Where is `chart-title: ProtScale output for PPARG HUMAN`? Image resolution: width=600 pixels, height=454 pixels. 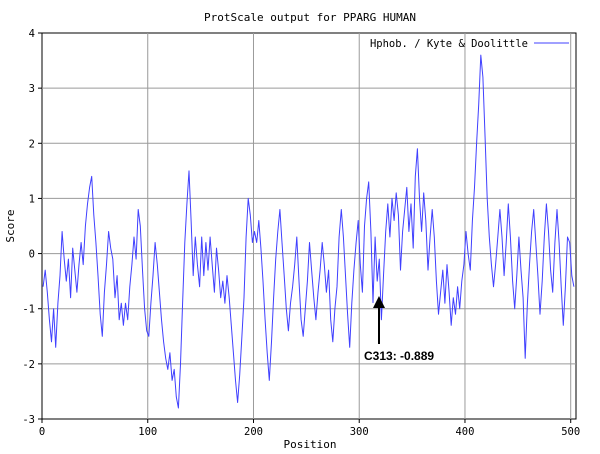 chart-title: ProtScale output for PPARG HUMAN is located at coordinates (310, 17).